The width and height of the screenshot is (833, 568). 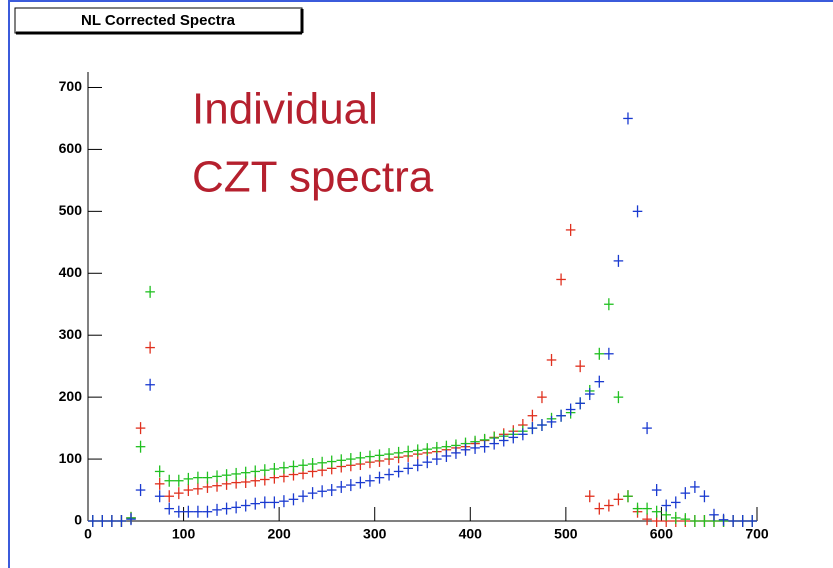 I want to click on y-tick-label: 300, so click(x=71, y=334).